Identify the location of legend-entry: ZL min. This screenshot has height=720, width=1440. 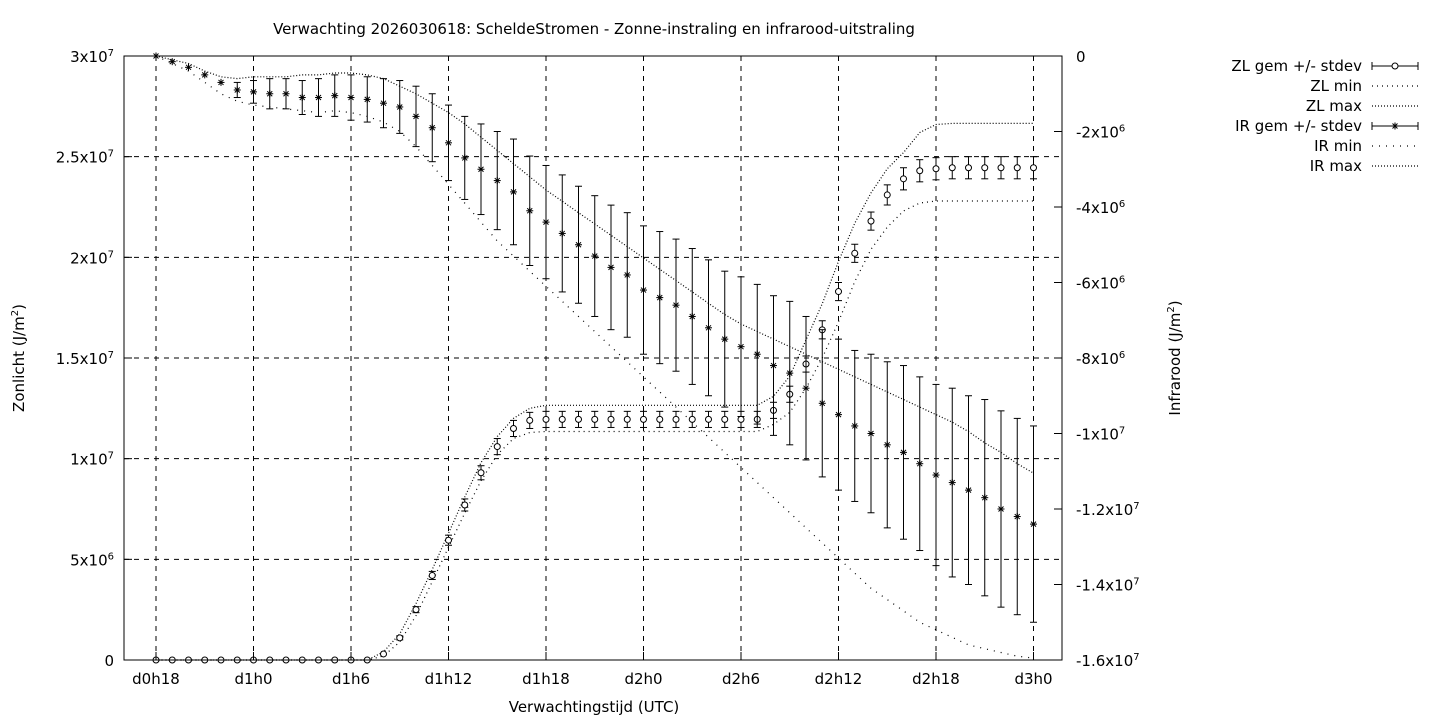
(1364, 86).